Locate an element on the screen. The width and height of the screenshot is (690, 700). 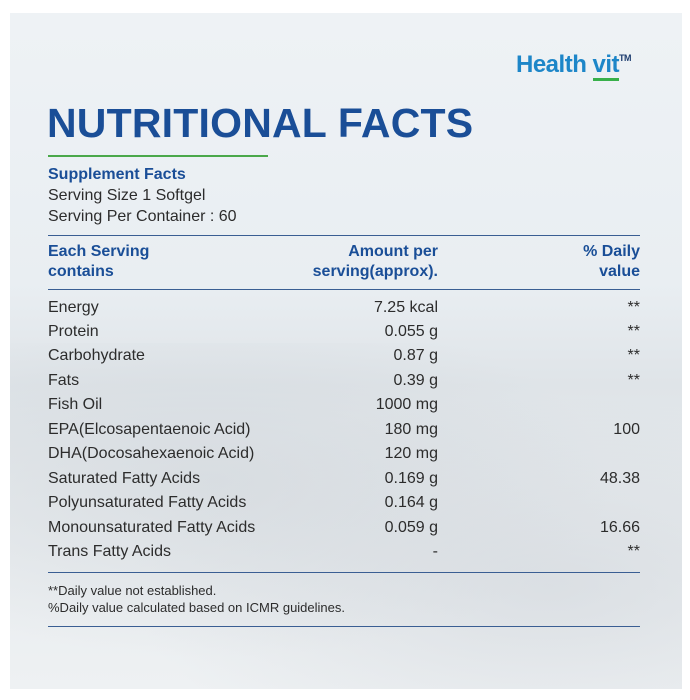
table-row: Fats 0.39 g ** is located at coordinates (344, 384).